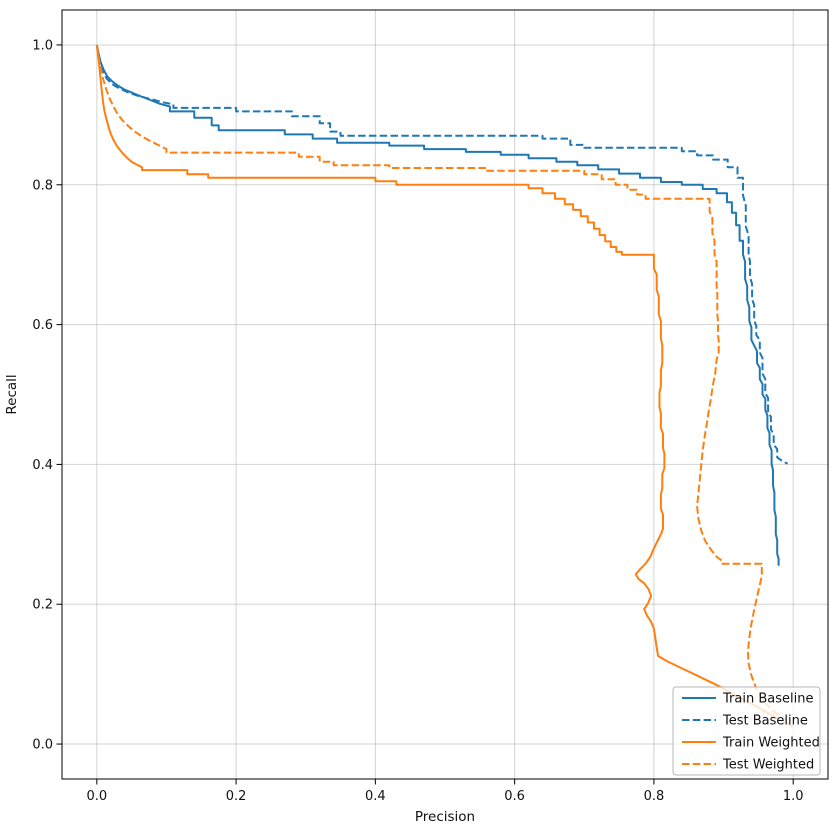  What do you see at coordinates (42, 465) in the screenshot?
I see `y-tick-label: 0.4` at bounding box center [42, 465].